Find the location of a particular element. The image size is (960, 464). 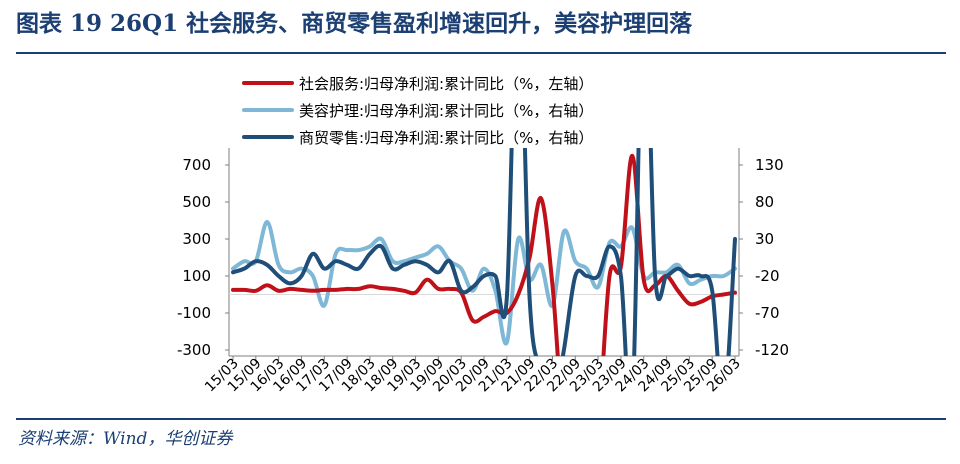

right-tick-label: 130 is located at coordinates (769, 165).